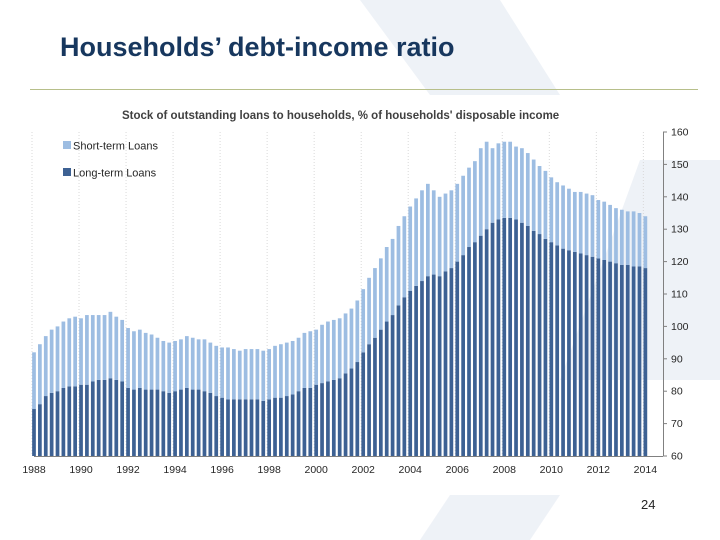 The image size is (720, 540). What do you see at coordinates (680, 327) in the screenshot?
I see `y-tick-label-100: 100` at bounding box center [680, 327].